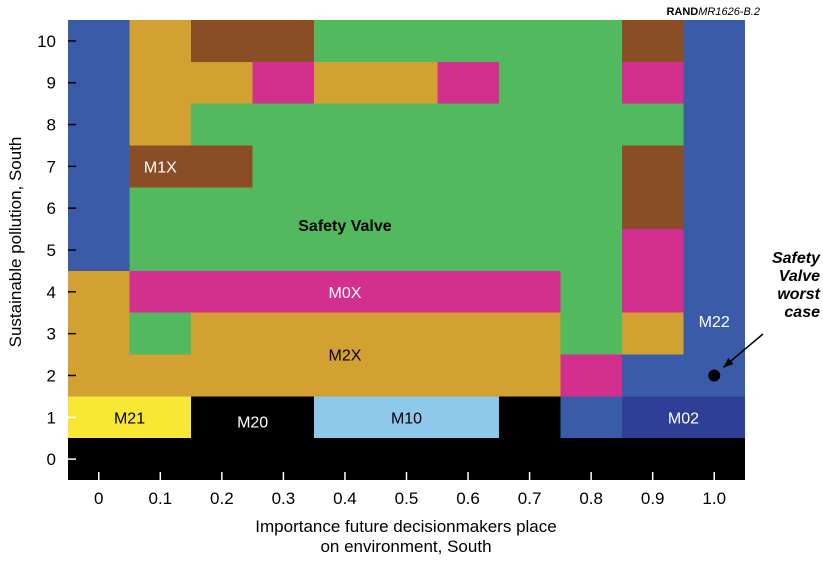  I want to click on y-tick-label: 1, so click(51, 417).